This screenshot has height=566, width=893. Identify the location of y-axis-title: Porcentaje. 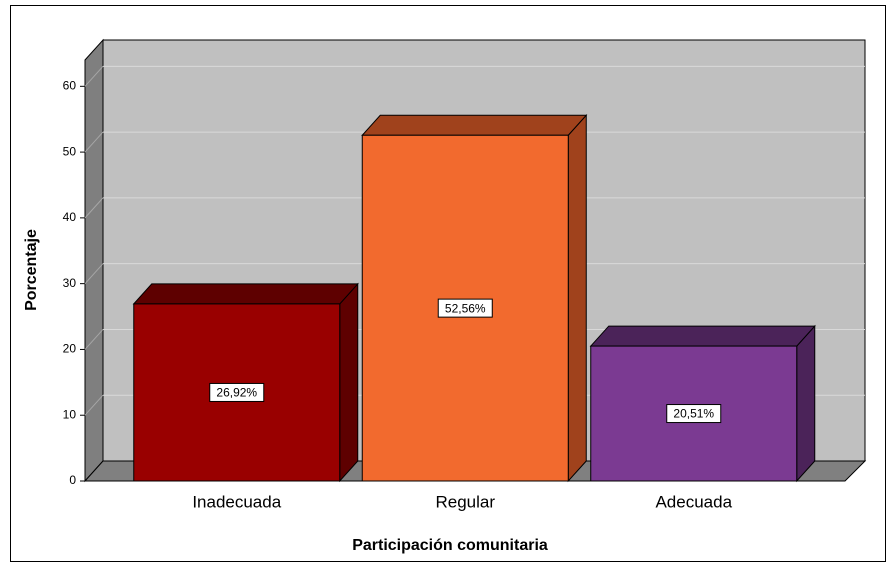
(31, 270).